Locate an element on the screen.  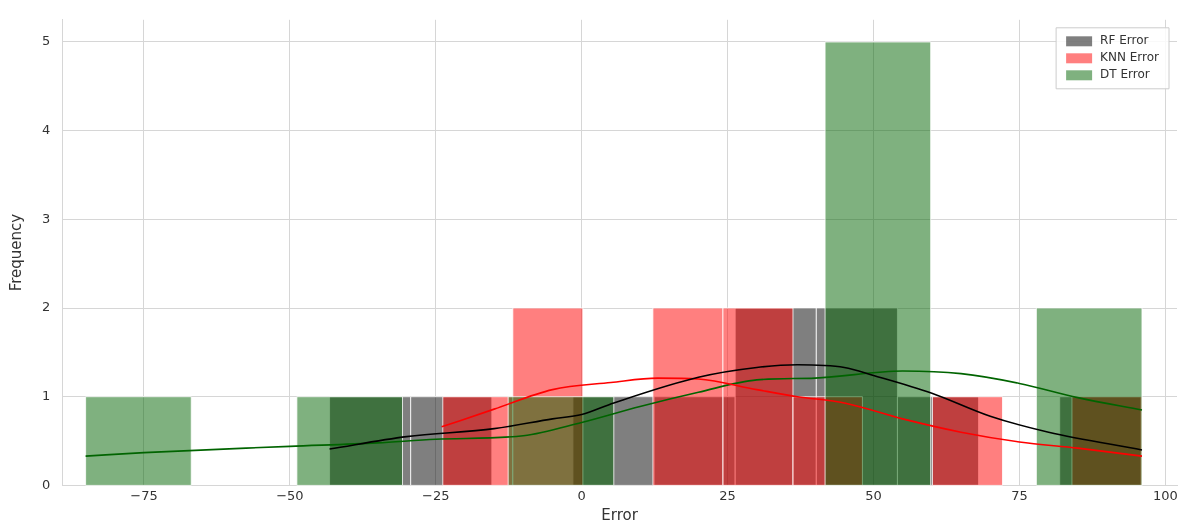
legend-label: KNN Error is located at coordinates (1130, 57).